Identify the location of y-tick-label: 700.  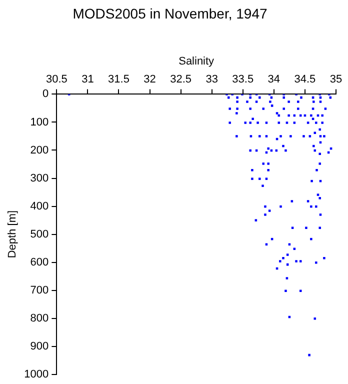
(39, 290).